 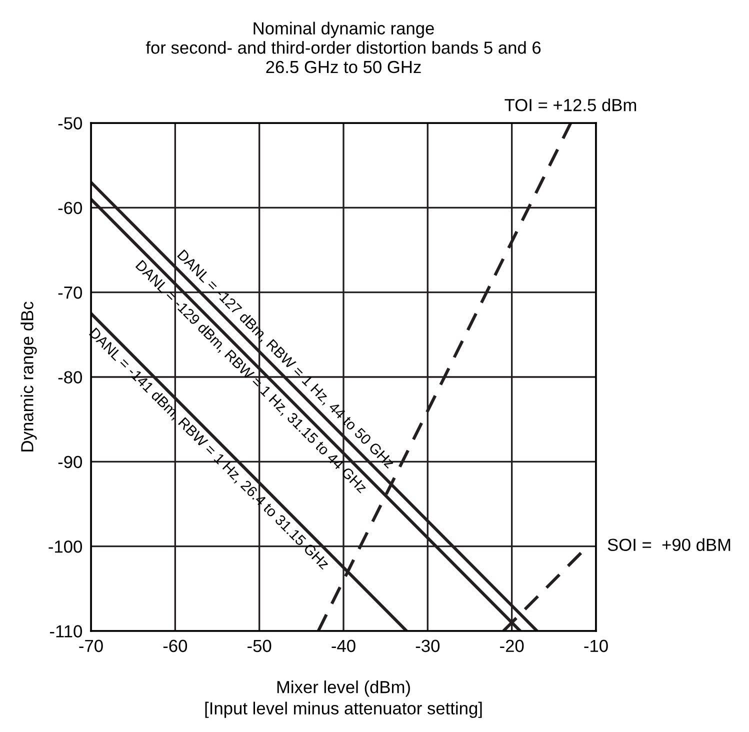 I want to click on y-axis-title: Dynamic range dBc, so click(x=28, y=377).